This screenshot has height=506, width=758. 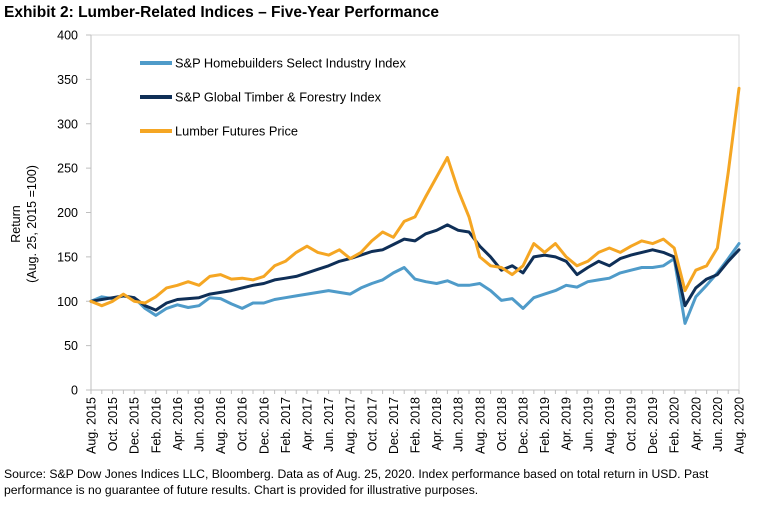 I want to click on x-tick-label: Apr. 2016, so click(x=178, y=424).